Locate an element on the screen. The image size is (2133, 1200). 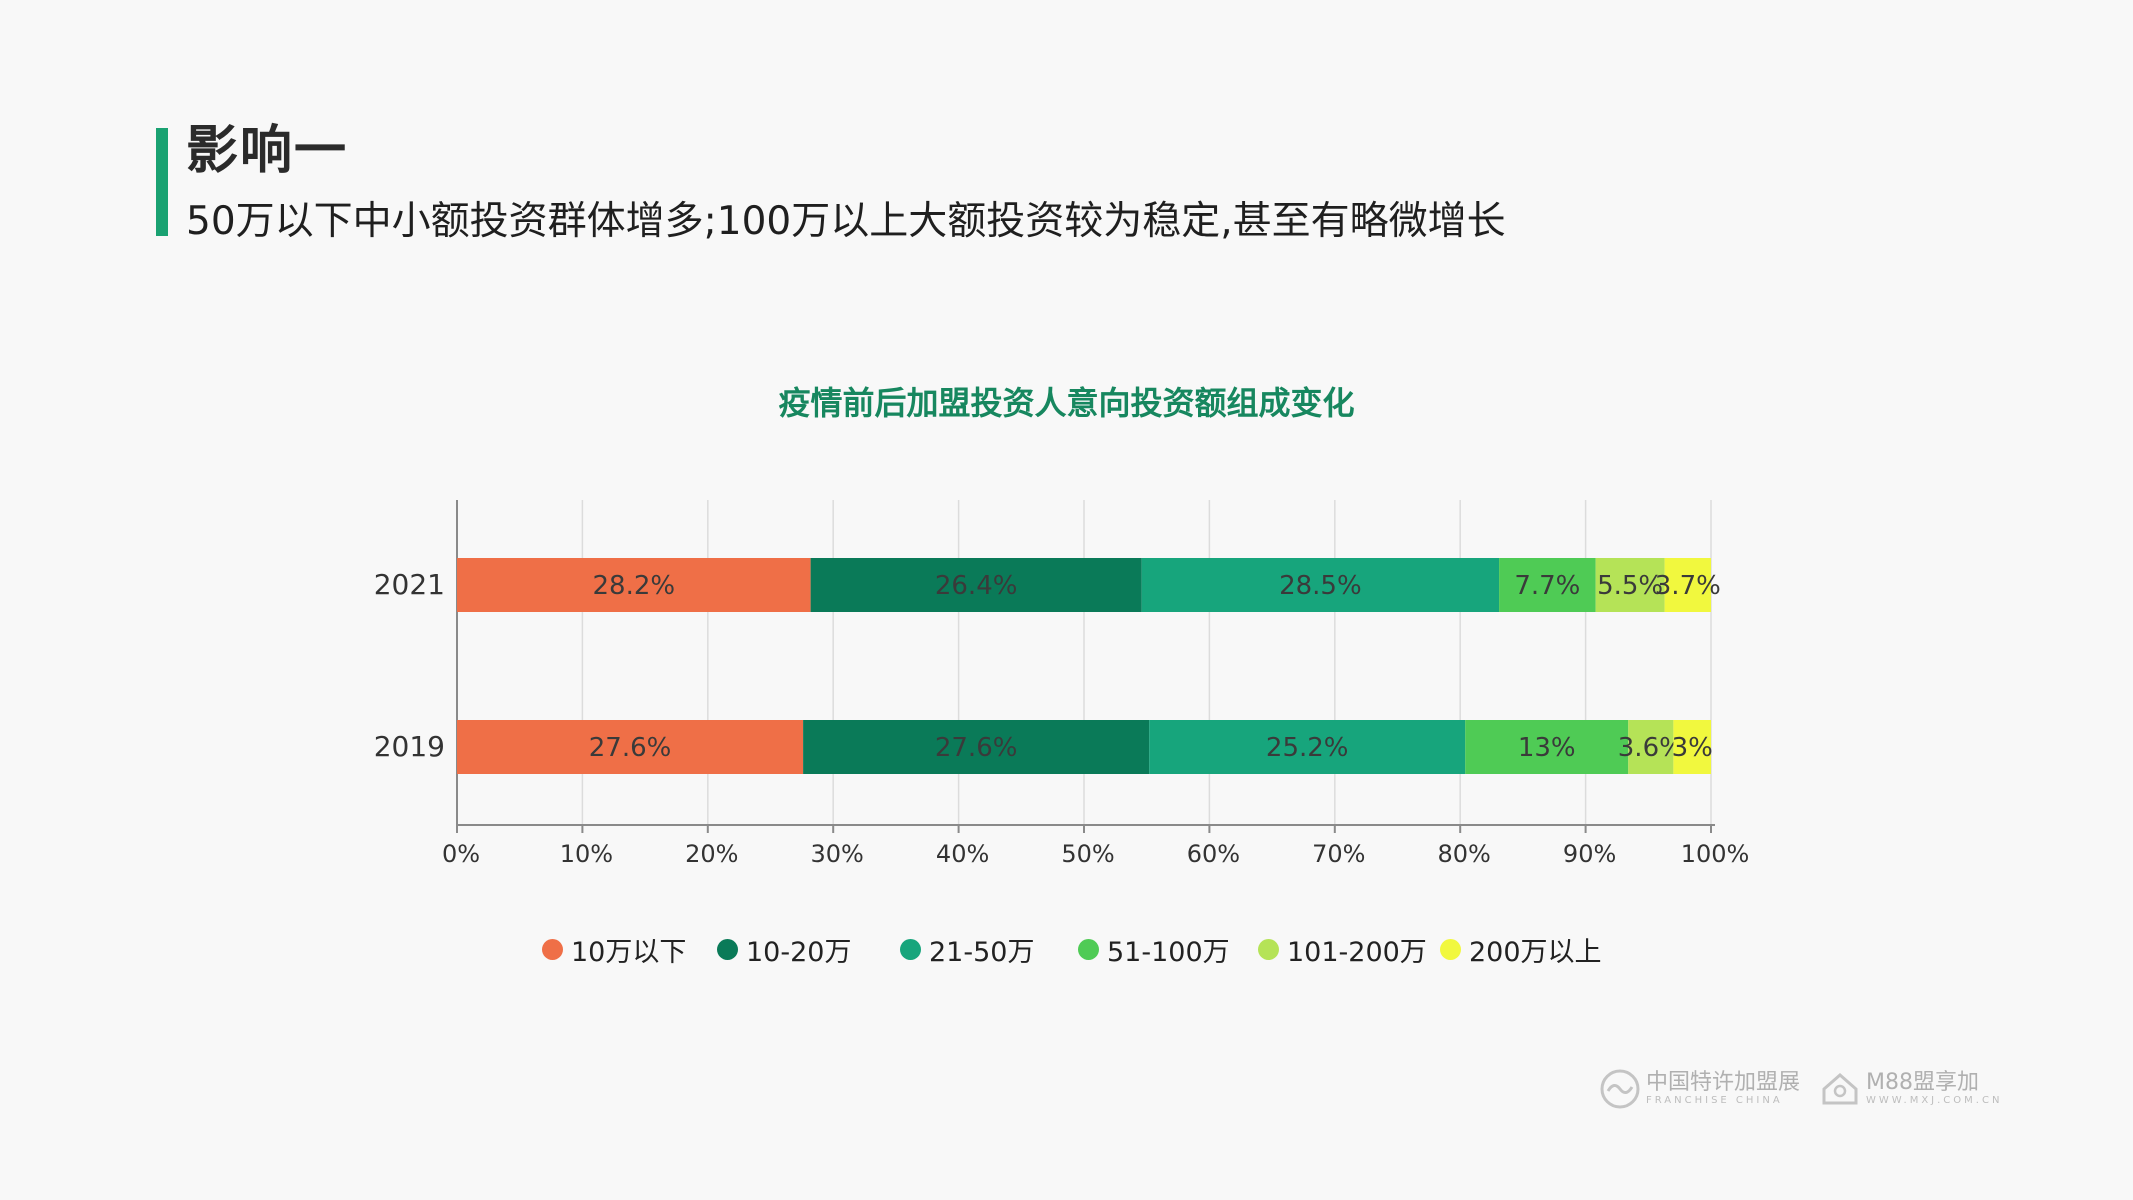
legend-label: 10万以下 is located at coordinates (629, 952).